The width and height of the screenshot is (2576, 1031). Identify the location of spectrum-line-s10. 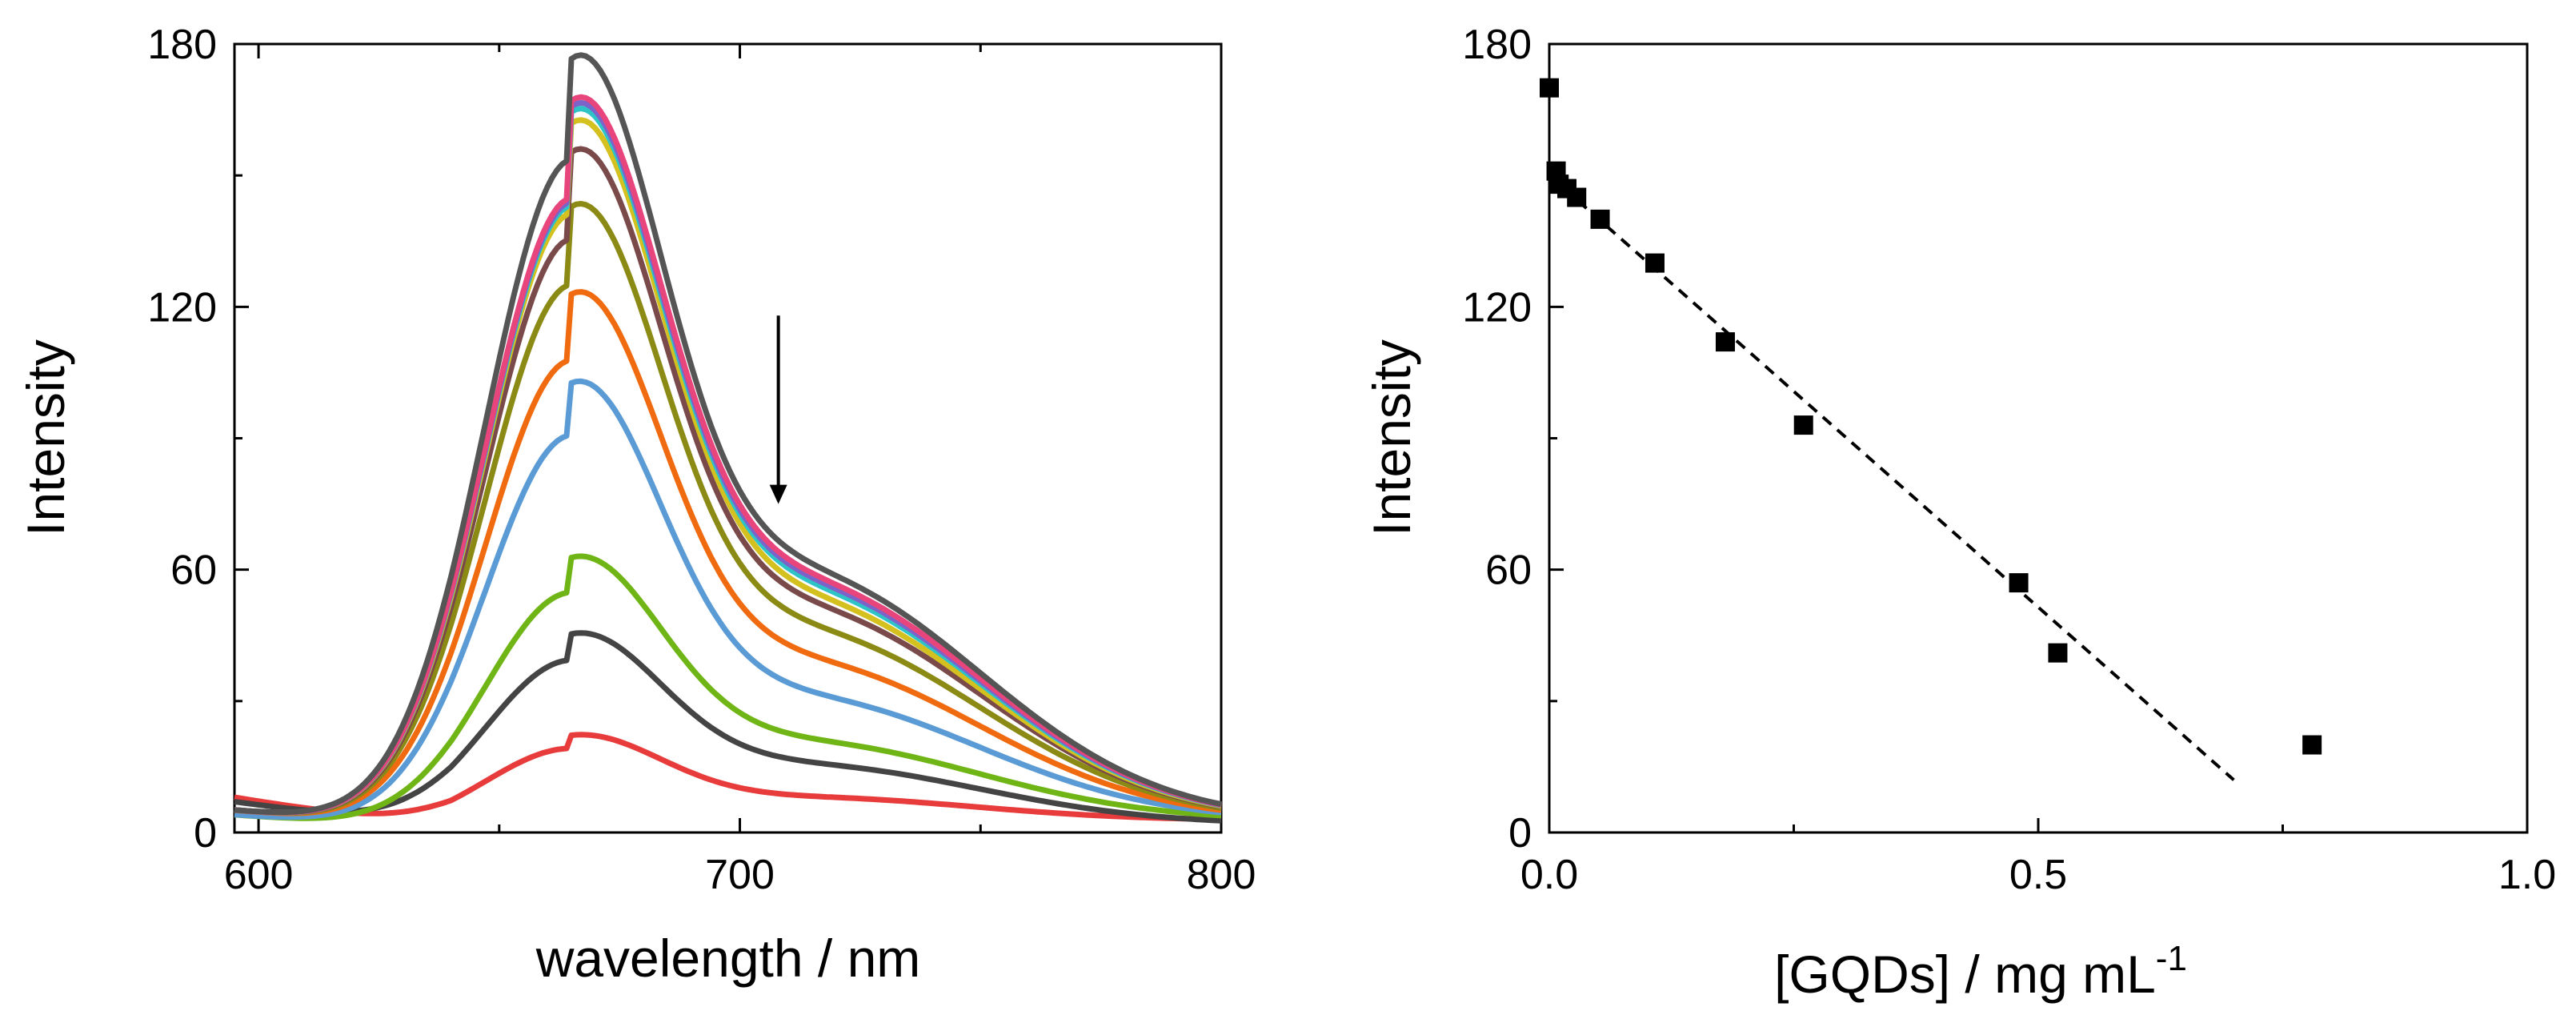
(728, 687).